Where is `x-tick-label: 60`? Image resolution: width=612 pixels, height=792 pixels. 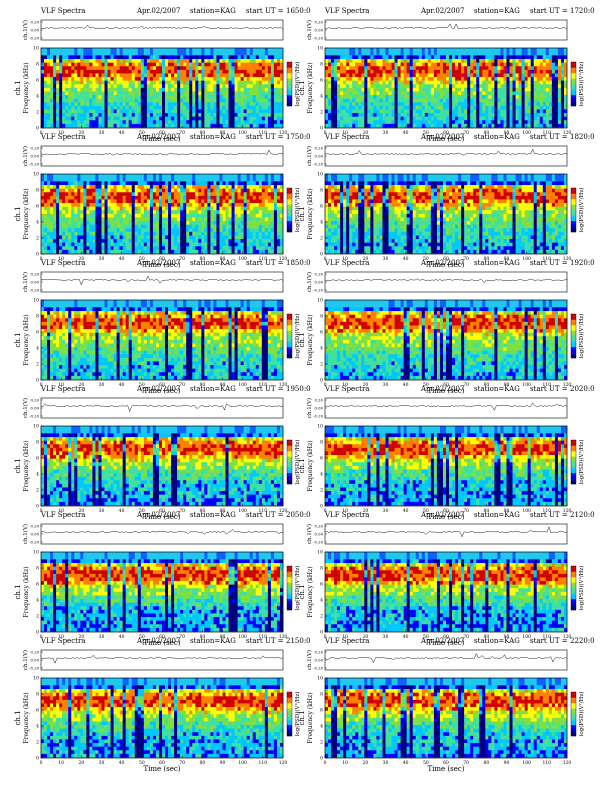 x-tick-label: 60 is located at coordinates (446, 133).